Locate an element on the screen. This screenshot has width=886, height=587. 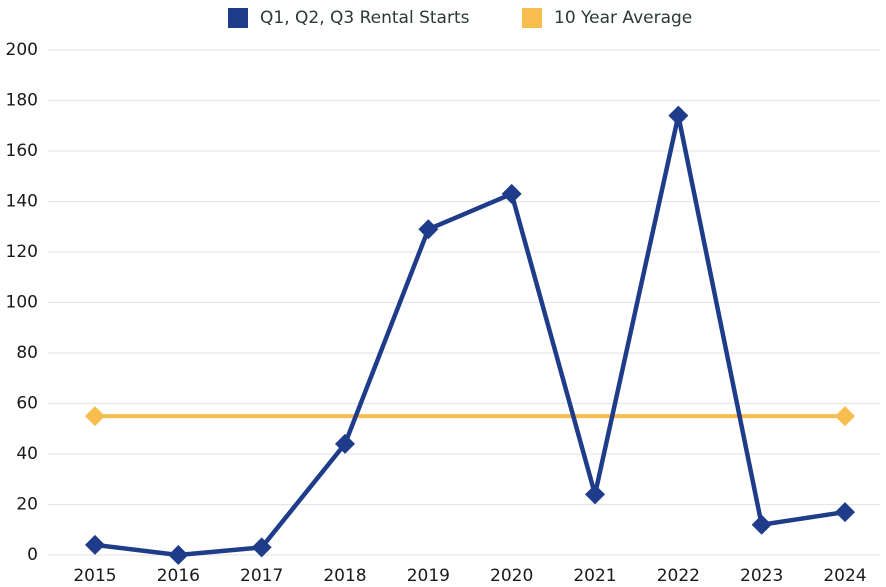
y-tick-label: 180 is located at coordinates (22, 101).